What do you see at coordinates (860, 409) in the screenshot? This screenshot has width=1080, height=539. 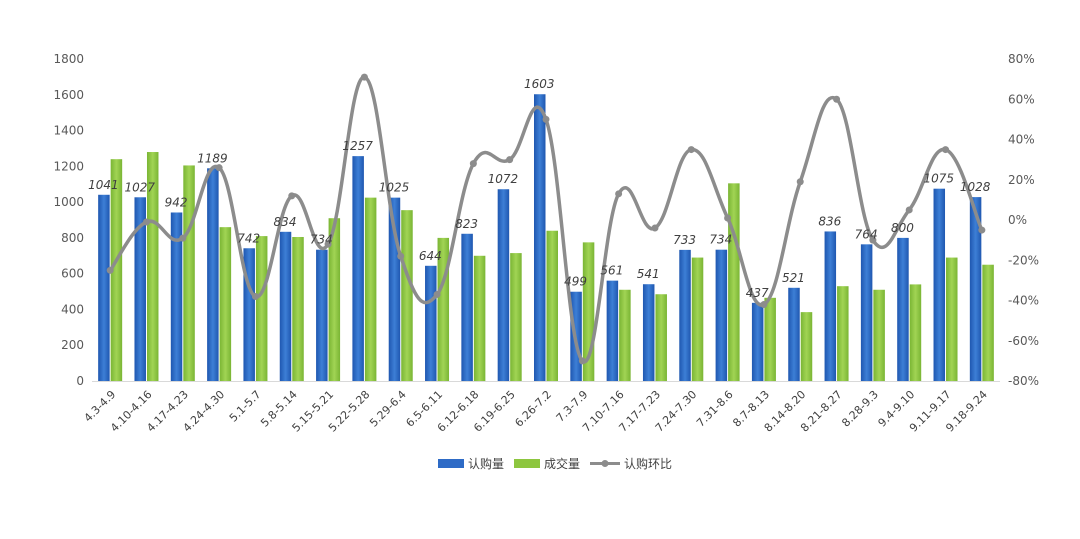 I see `x-tick-label: 8.28-9.3` at bounding box center [860, 409].